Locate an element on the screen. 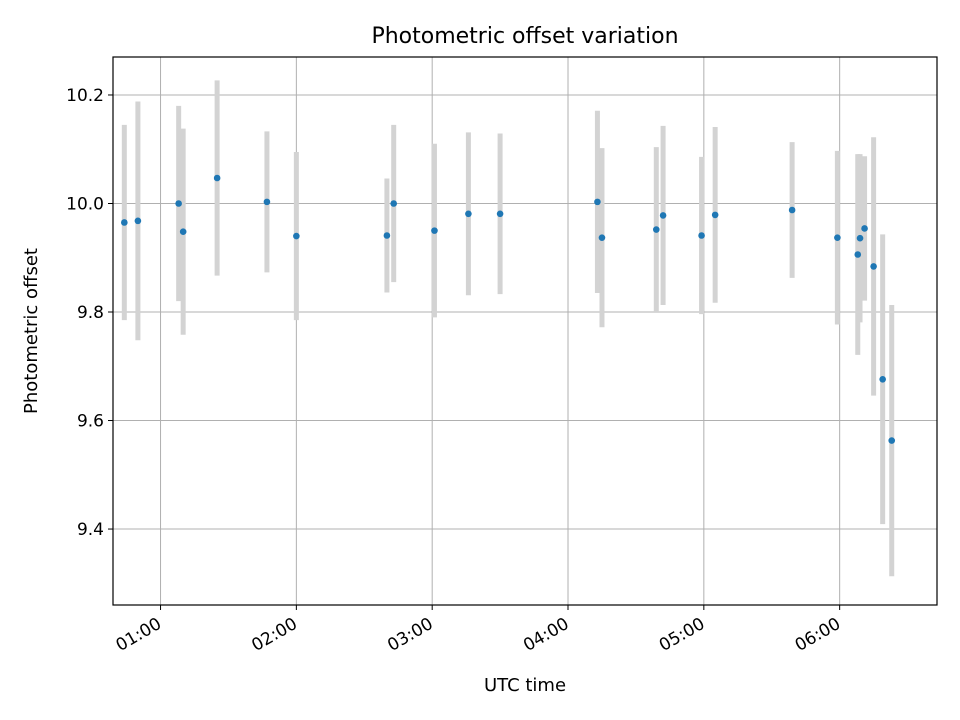 This screenshot has width=960, height=720. y-tick-label: 9.6 is located at coordinates (90, 422).